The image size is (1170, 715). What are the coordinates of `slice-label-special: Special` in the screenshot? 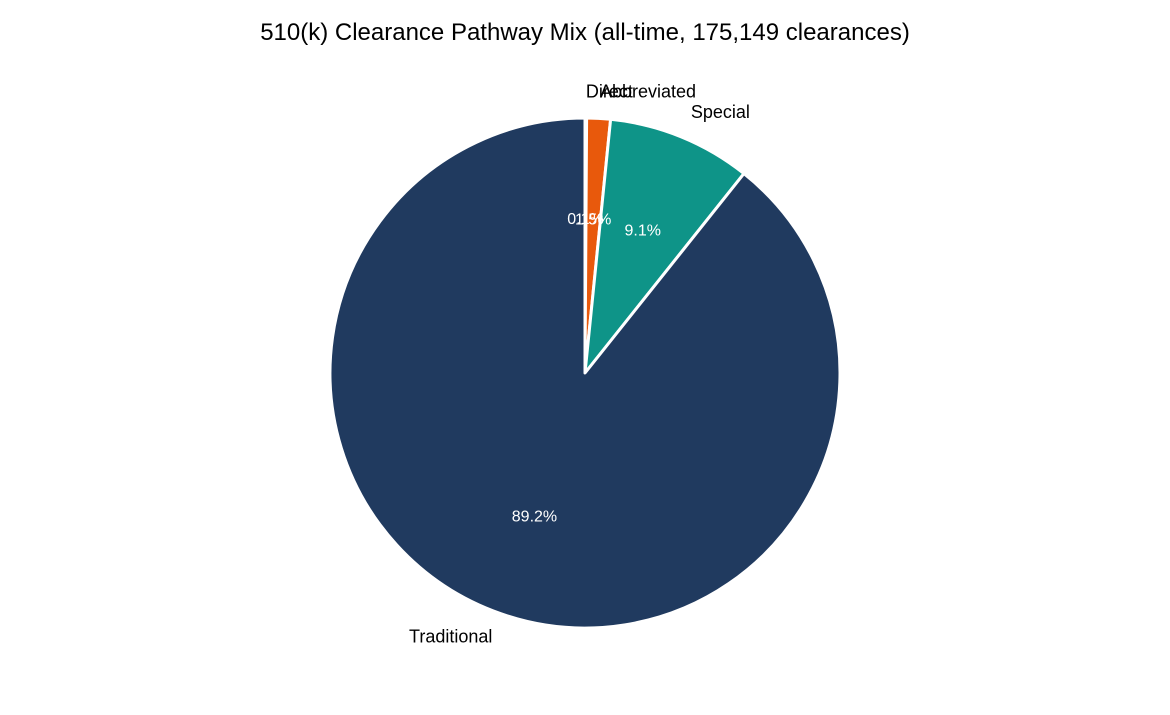 It's located at (720, 112).